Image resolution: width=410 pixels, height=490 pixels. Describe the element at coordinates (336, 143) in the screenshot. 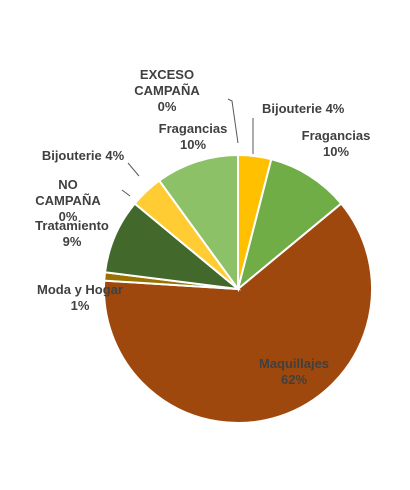

I see `slice-label-1: Fragancias 10%` at that location.